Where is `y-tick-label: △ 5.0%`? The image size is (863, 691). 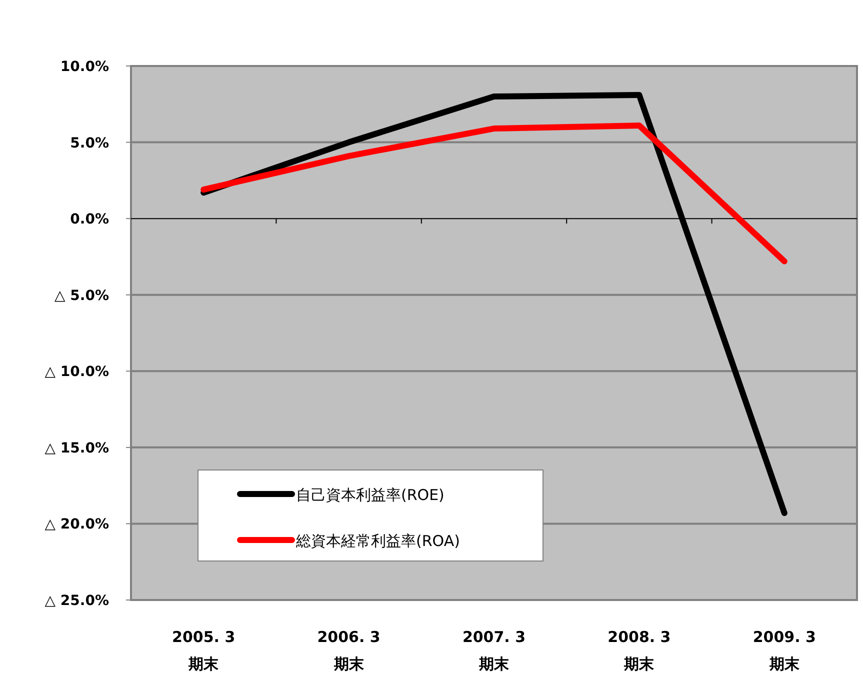 y-tick-label: △ 5.0% is located at coordinates (81, 296).